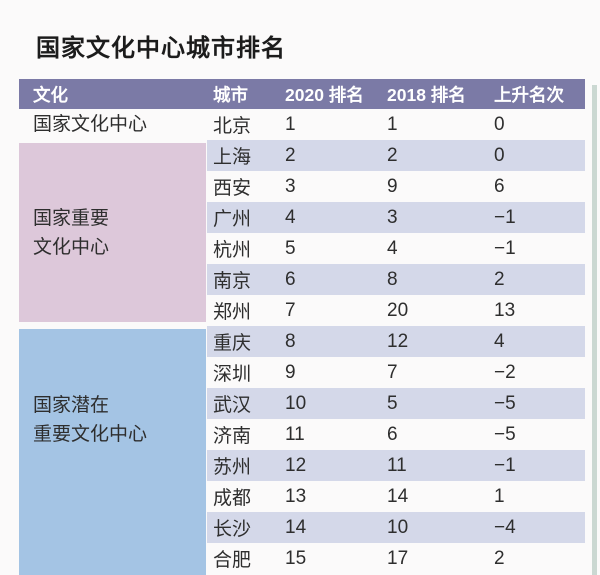 The image size is (600, 575). Describe the element at coordinates (392, 155) in the screenshot. I see `cell-rank-2018: 2` at that location.